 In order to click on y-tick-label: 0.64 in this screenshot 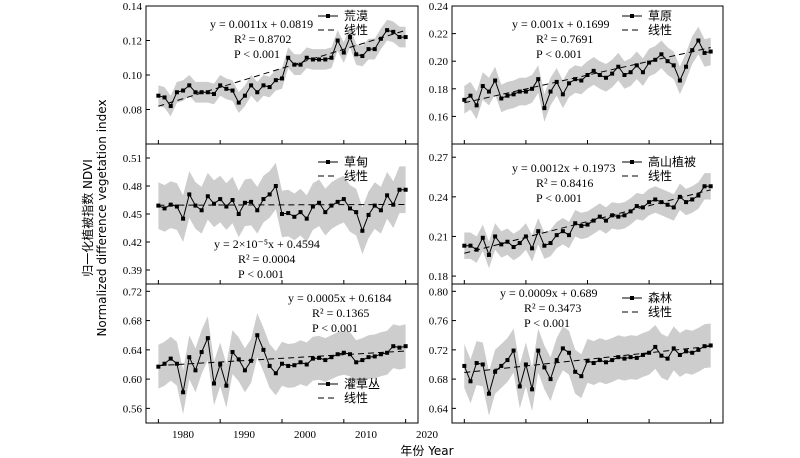, I will do `click(133, 351)`.